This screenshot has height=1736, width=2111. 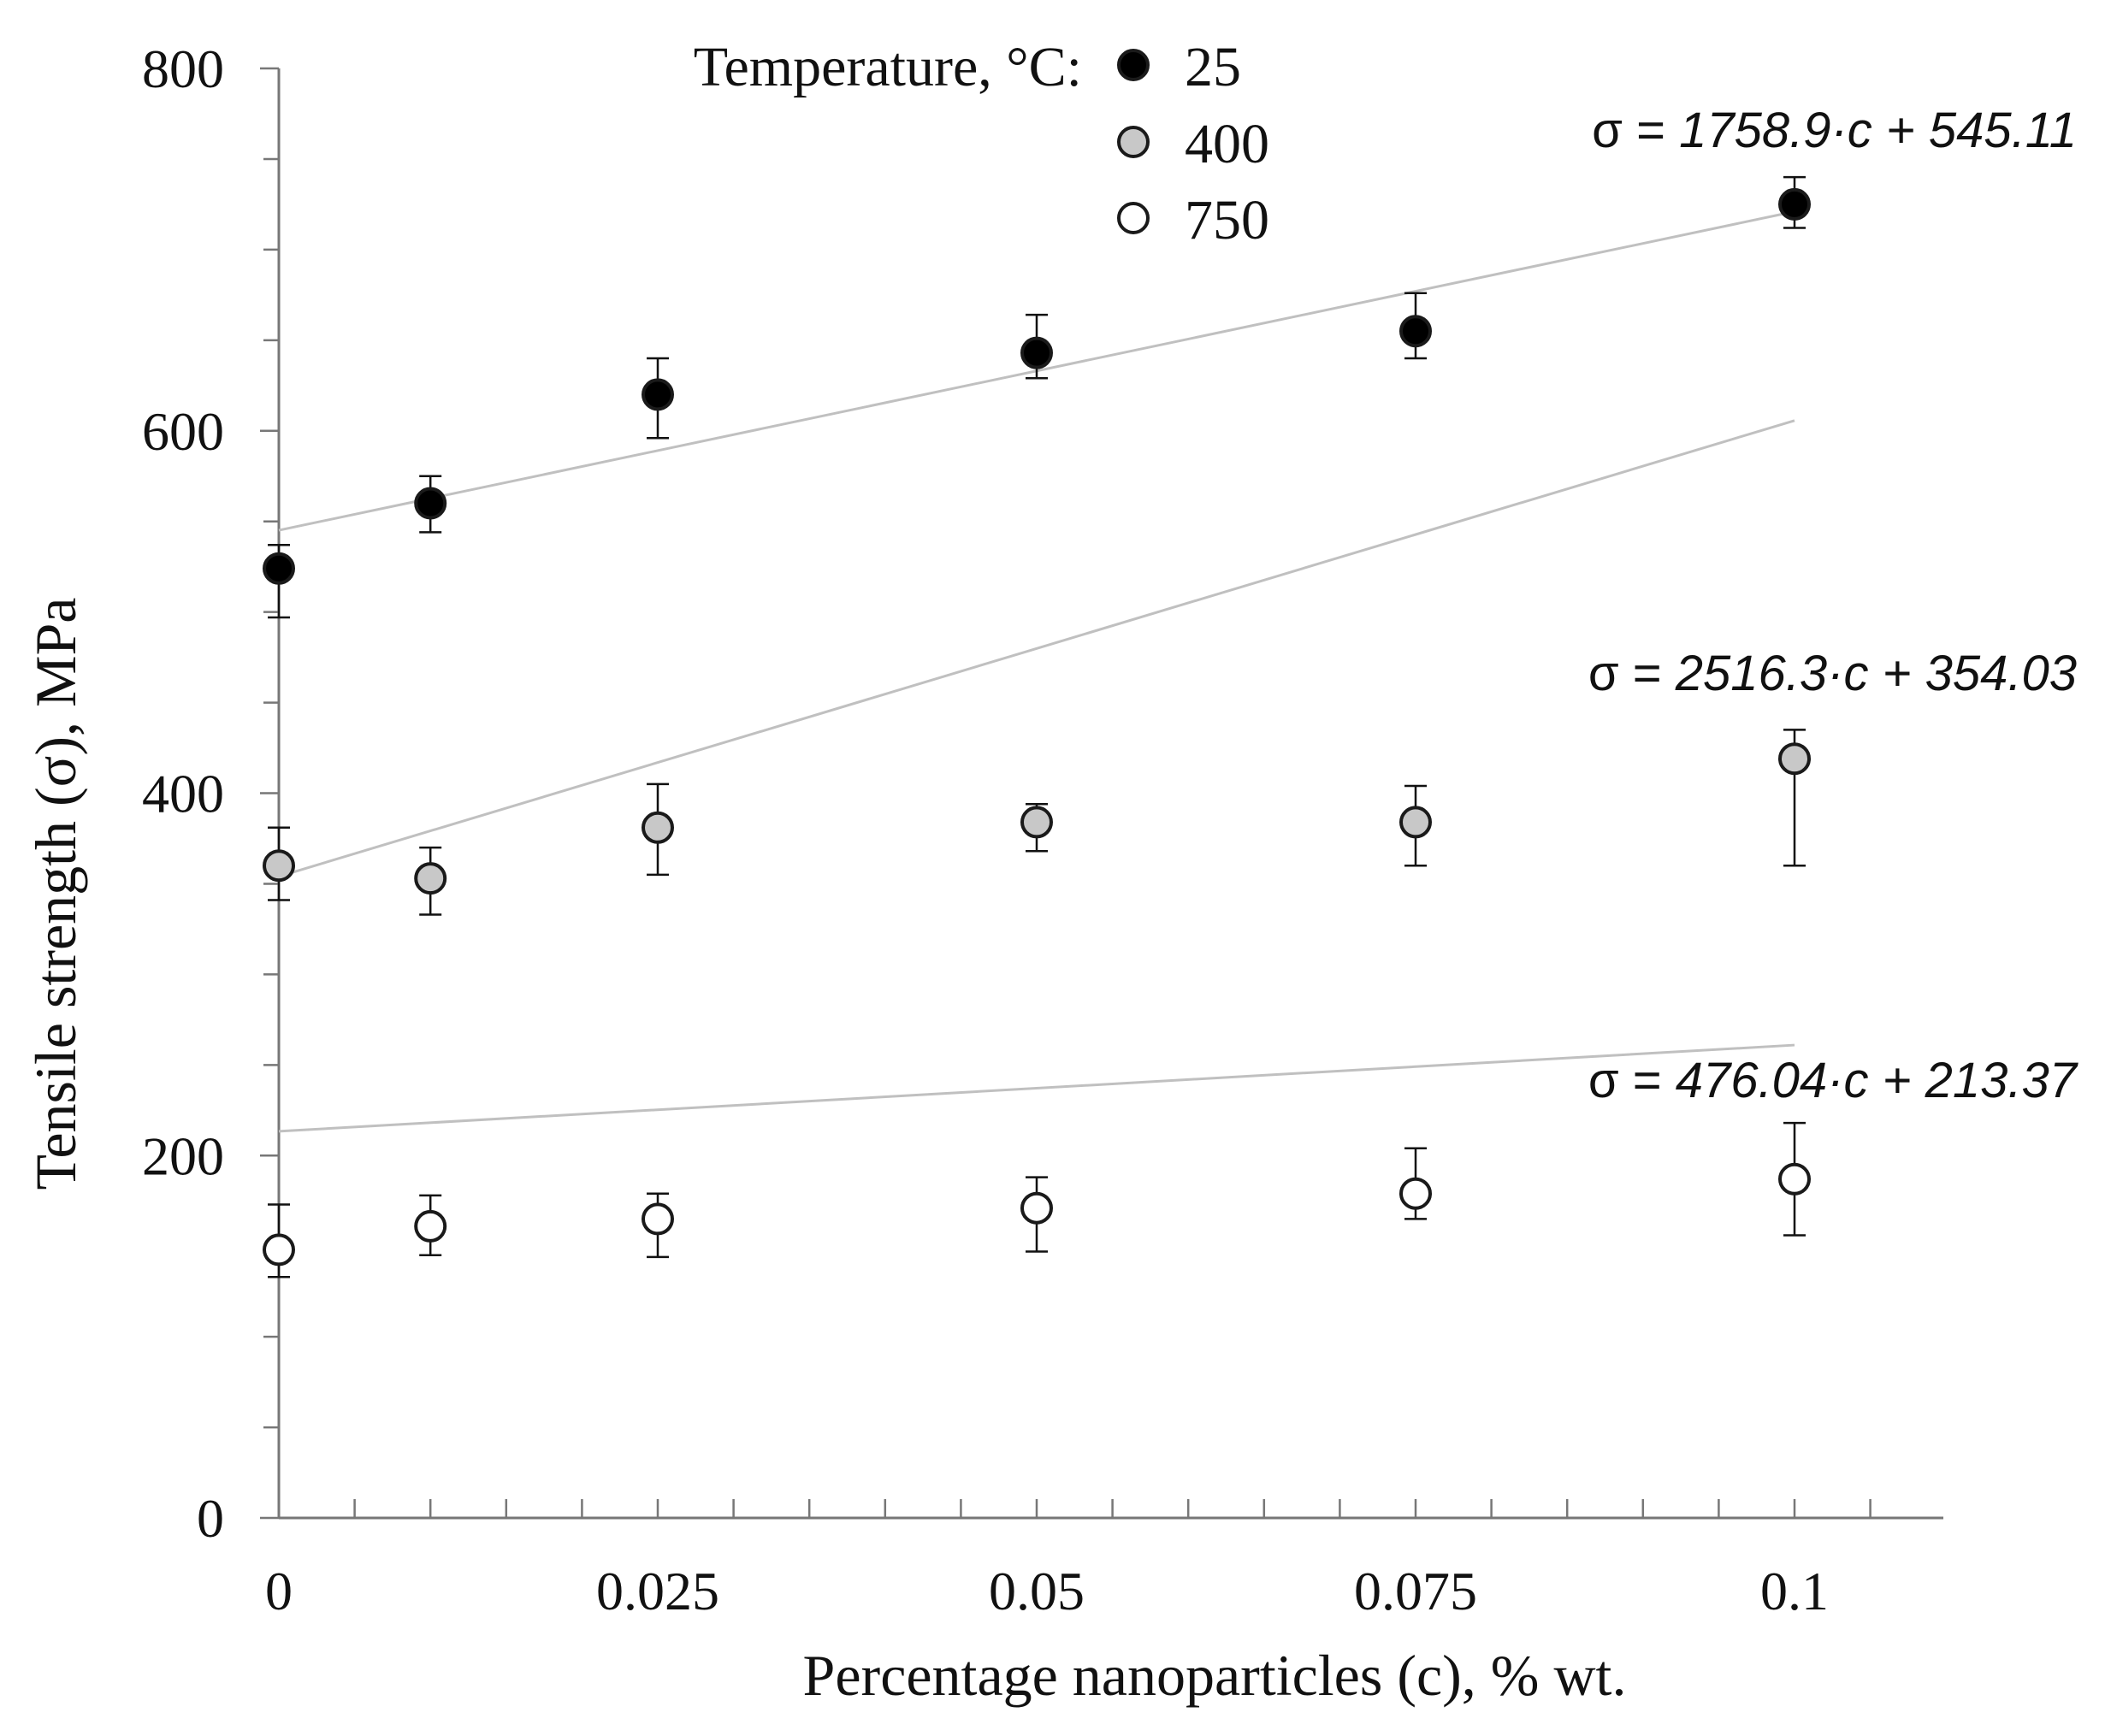 What do you see at coordinates (183, 794) in the screenshot?
I see `y-tick-label: 400` at bounding box center [183, 794].